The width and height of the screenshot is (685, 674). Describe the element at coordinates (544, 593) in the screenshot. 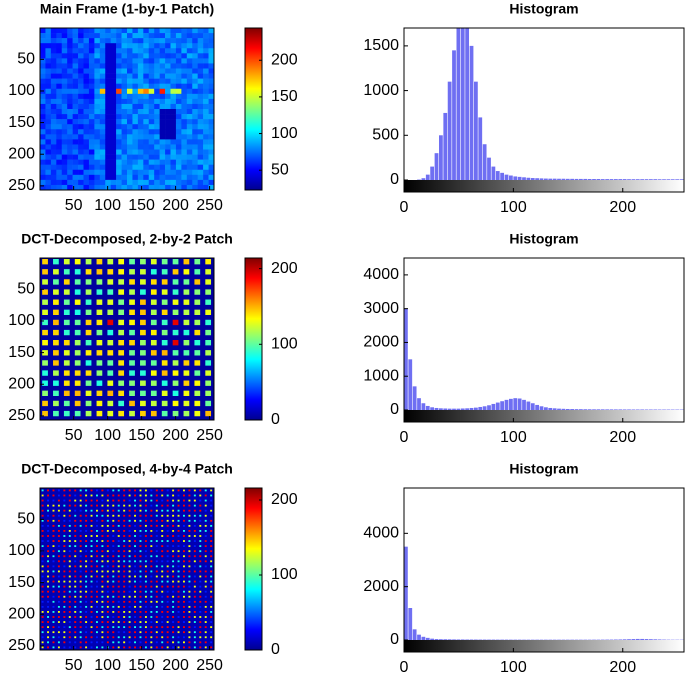

I see `bars` at that location.